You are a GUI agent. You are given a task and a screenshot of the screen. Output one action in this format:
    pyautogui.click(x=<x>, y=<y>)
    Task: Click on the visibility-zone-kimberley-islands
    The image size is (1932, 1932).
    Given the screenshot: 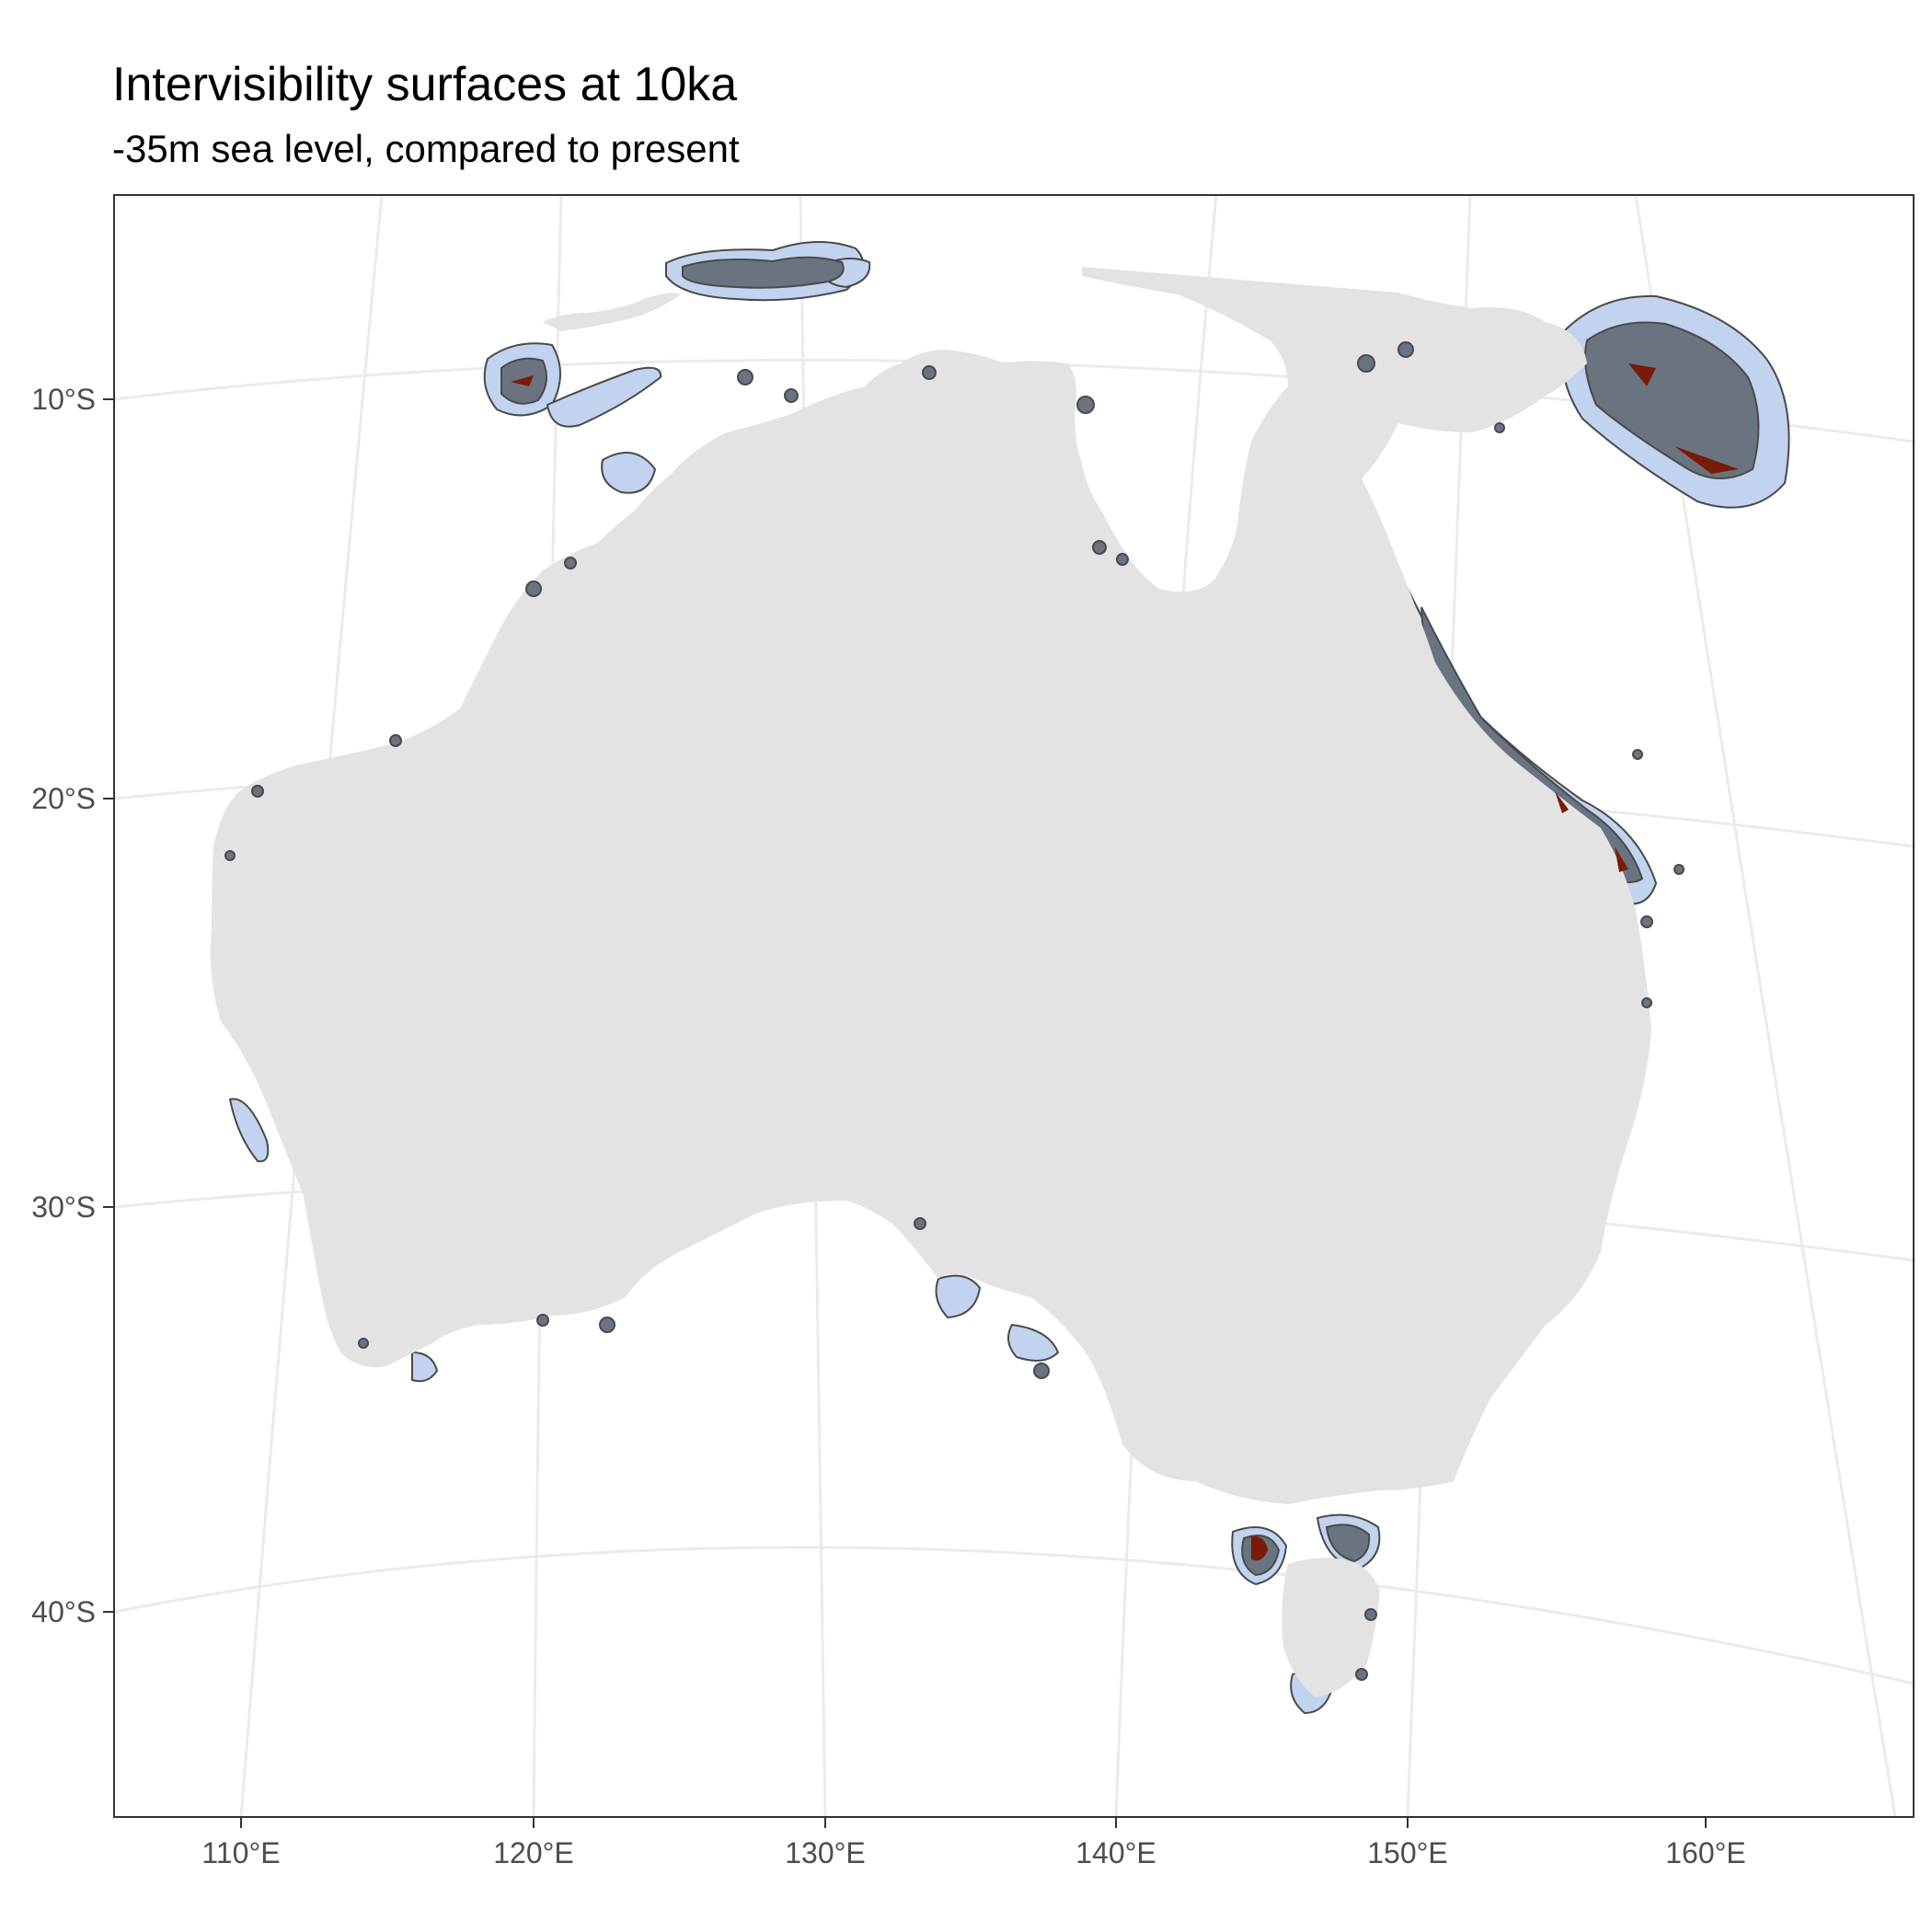 What is the action you would take?
    pyautogui.click(x=629, y=473)
    